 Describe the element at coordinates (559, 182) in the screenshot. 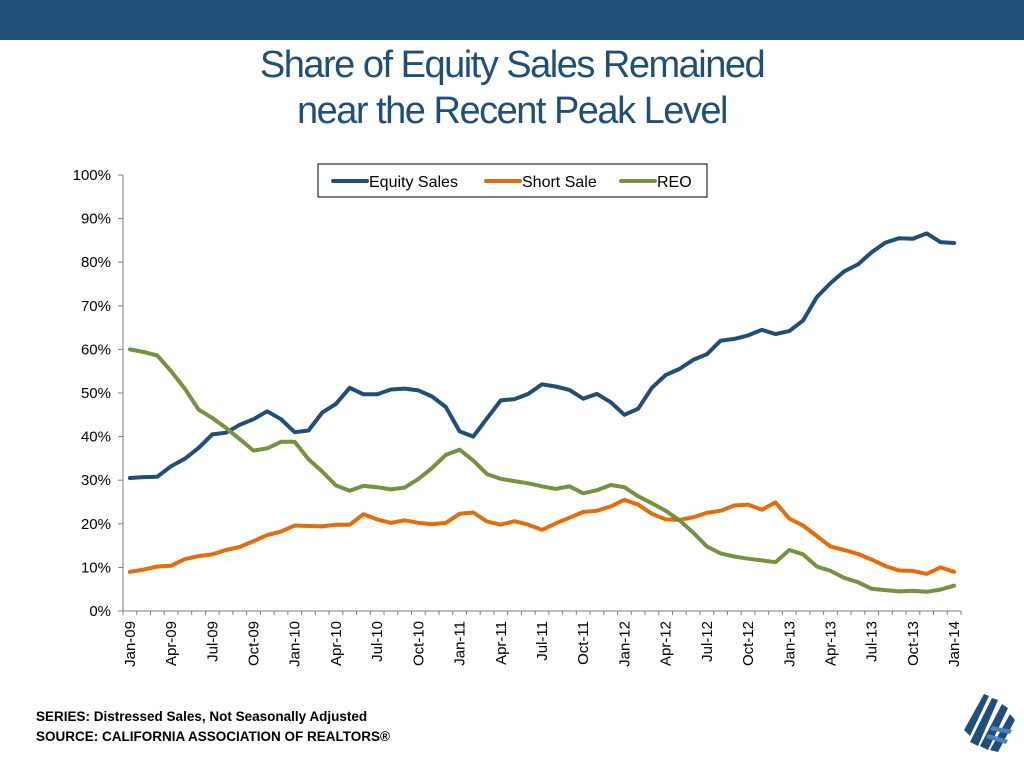

I see `legend-label: Short Sale` at that location.